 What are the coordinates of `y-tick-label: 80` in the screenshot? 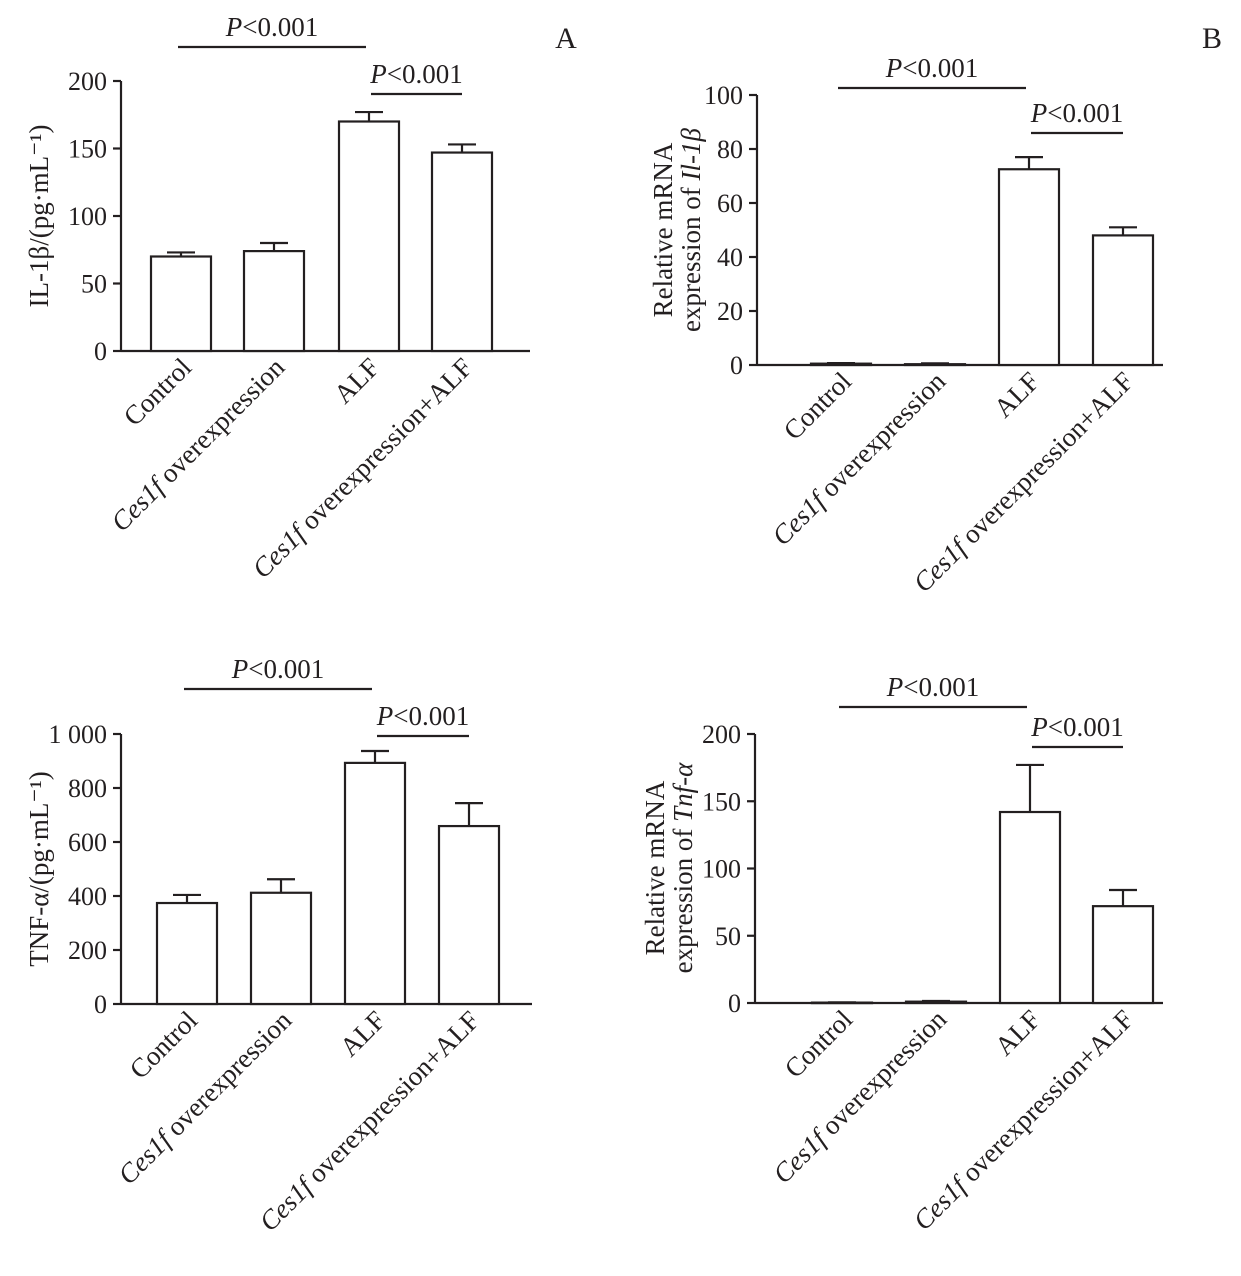 It's located at (730, 149).